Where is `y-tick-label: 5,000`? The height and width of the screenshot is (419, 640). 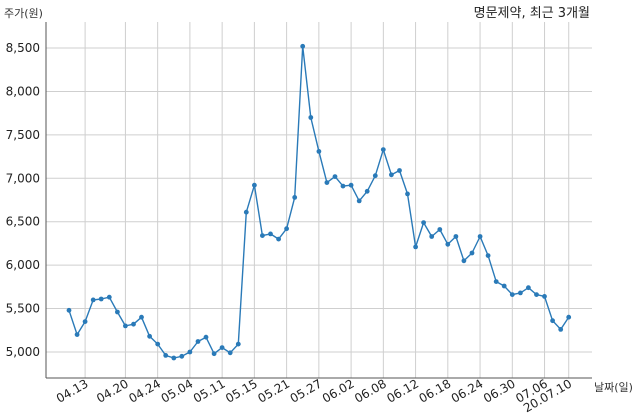
y-tick-label: 5,000 is located at coordinates (23, 352).